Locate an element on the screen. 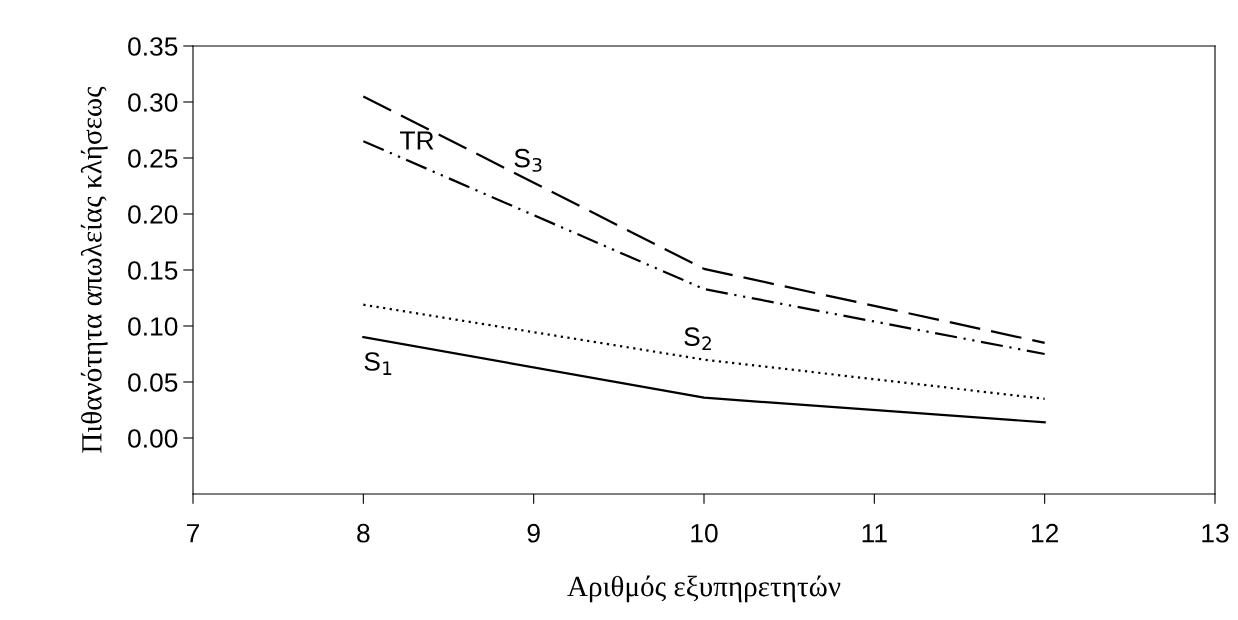  x-tick-label: 9 is located at coordinates (533, 533).